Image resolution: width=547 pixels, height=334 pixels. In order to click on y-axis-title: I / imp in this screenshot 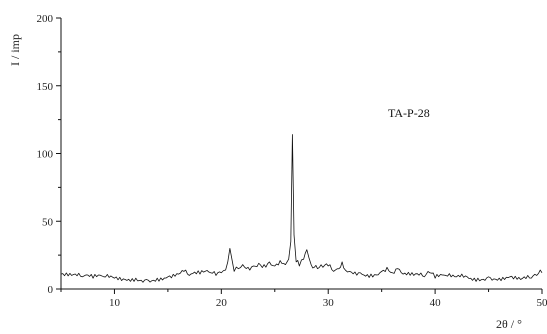, I will do `click(15, 50)`.